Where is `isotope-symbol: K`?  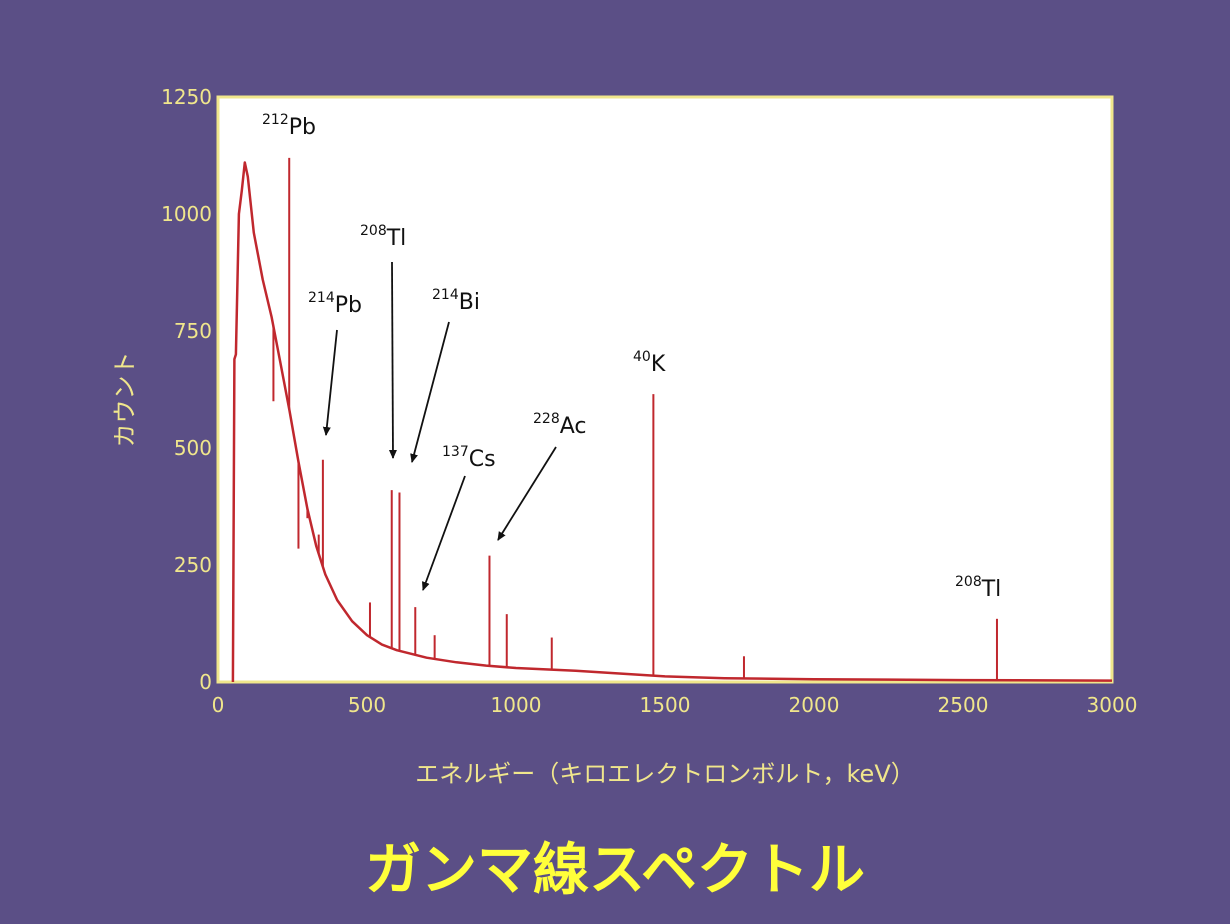
isotope-symbol: K is located at coordinates (658, 364).